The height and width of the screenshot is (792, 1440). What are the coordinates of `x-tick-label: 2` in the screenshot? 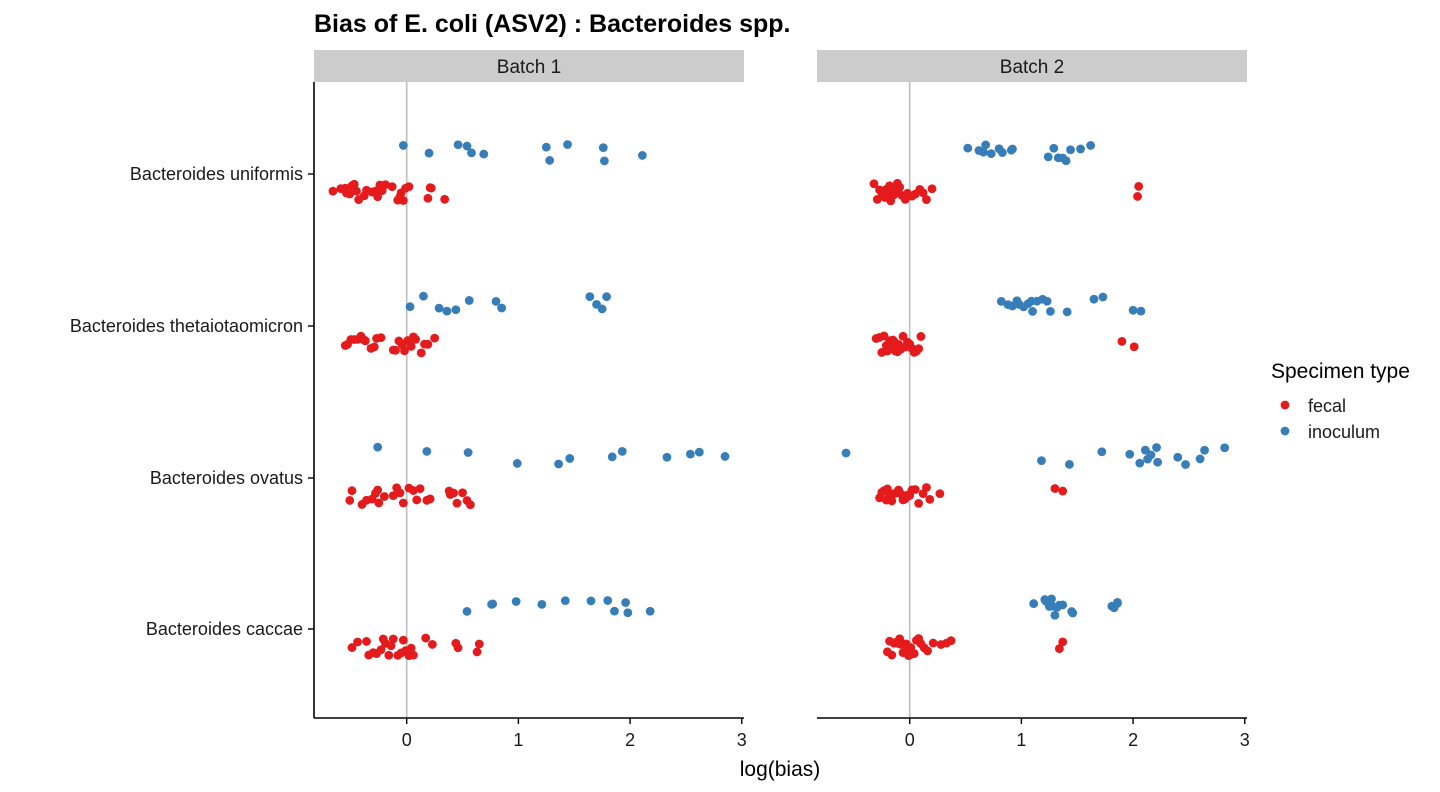 It's located at (630, 740).